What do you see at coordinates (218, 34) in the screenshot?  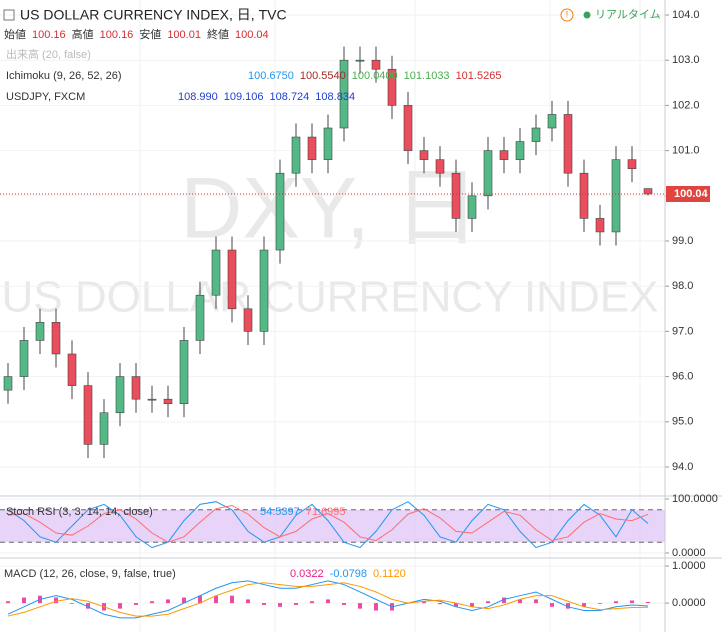 I see `legend-text: 終値` at bounding box center [218, 34].